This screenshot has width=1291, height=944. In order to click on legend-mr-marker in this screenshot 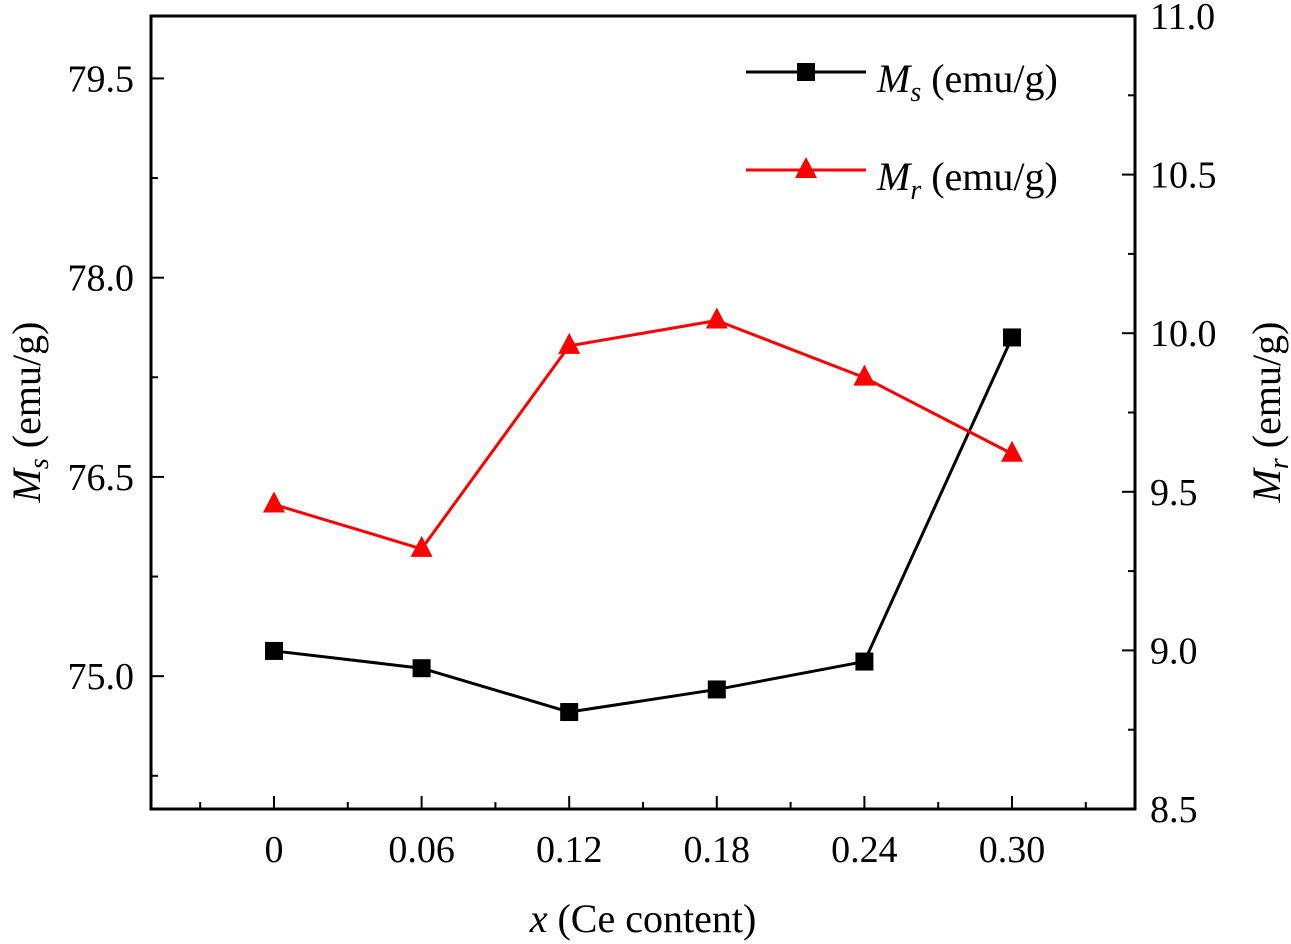, I will do `click(806, 167)`.